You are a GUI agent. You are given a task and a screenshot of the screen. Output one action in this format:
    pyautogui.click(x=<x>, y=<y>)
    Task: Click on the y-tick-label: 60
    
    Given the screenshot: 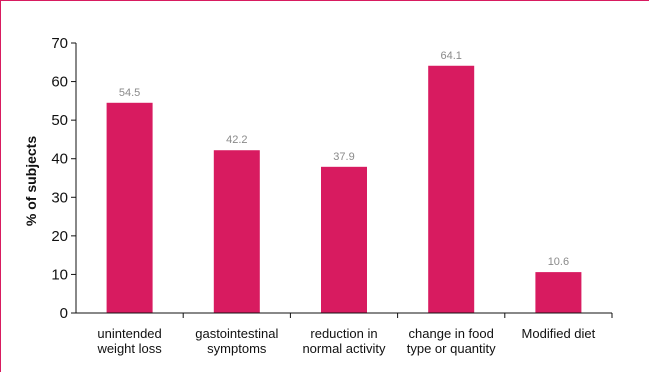 What is the action you would take?
    pyautogui.click(x=59, y=82)
    